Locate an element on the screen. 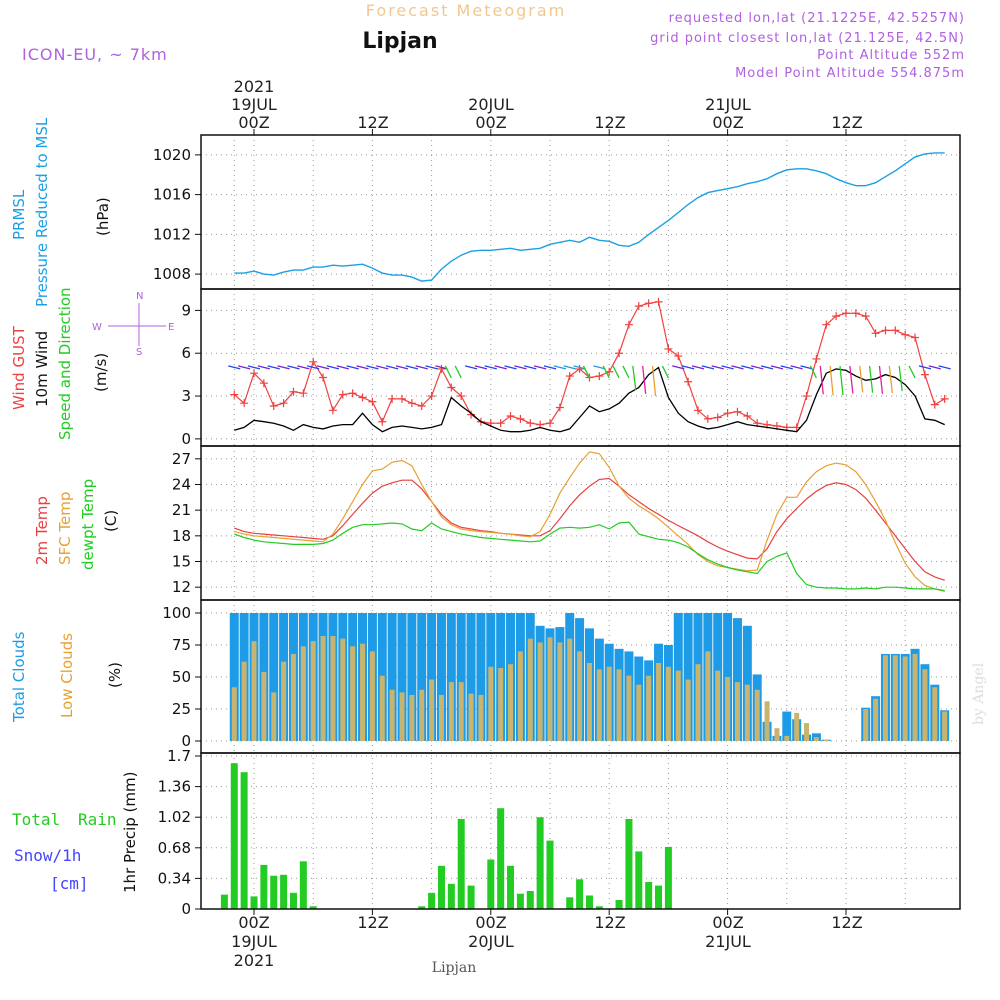  requested-coords: requested lon,lat (21.1225E, 42.5257N) is located at coordinates (817, 18).